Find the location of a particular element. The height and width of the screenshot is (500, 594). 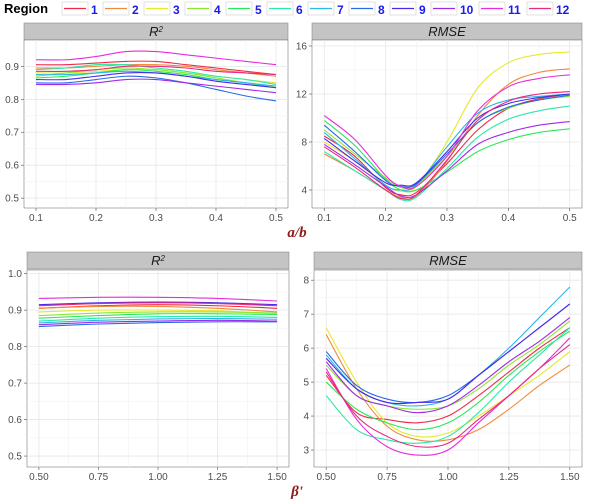

y-tick-label: 16 is located at coordinates (302, 47).